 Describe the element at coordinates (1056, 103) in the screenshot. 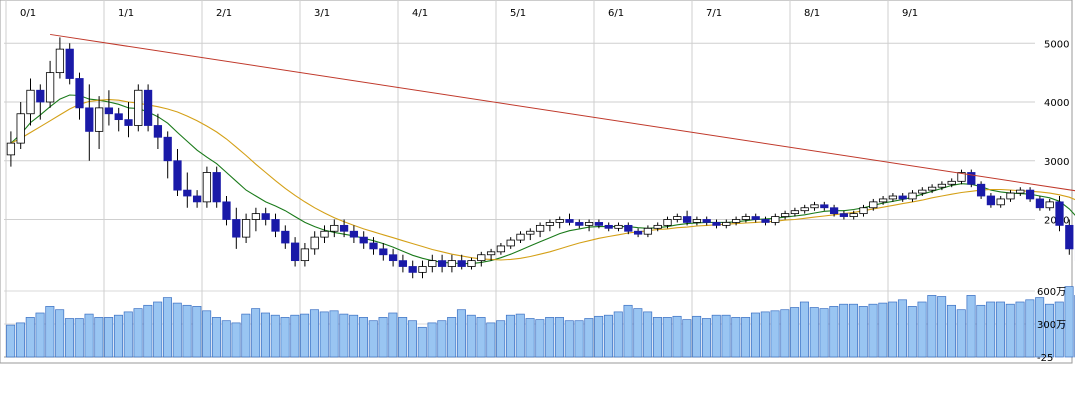

I see `price-tick-label: 4000` at that location.